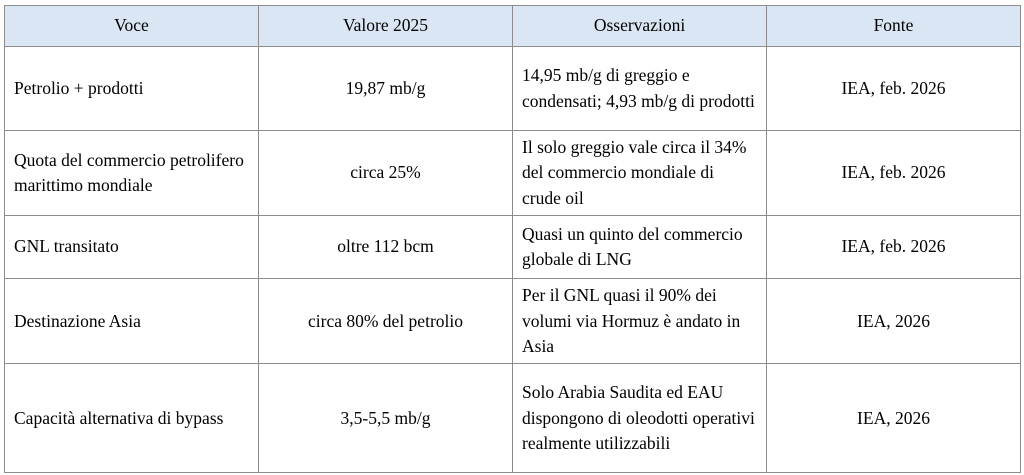  What do you see at coordinates (385, 321) in the screenshot?
I see `cell-valore: circa 80% del petrolio` at bounding box center [385, 321].